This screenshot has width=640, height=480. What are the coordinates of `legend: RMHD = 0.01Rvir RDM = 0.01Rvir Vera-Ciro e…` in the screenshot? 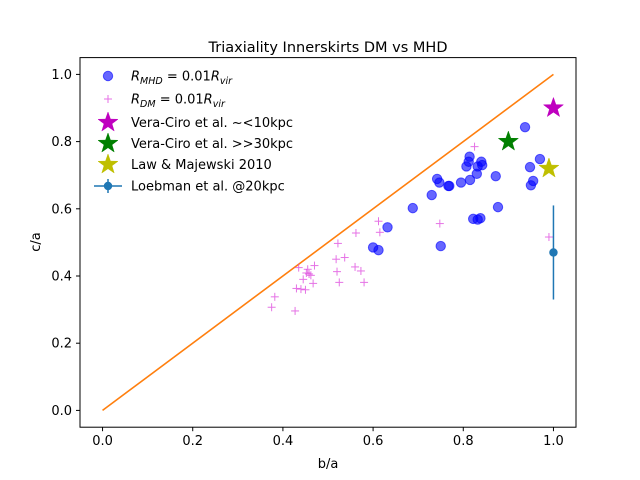 It's located at (193, 132).